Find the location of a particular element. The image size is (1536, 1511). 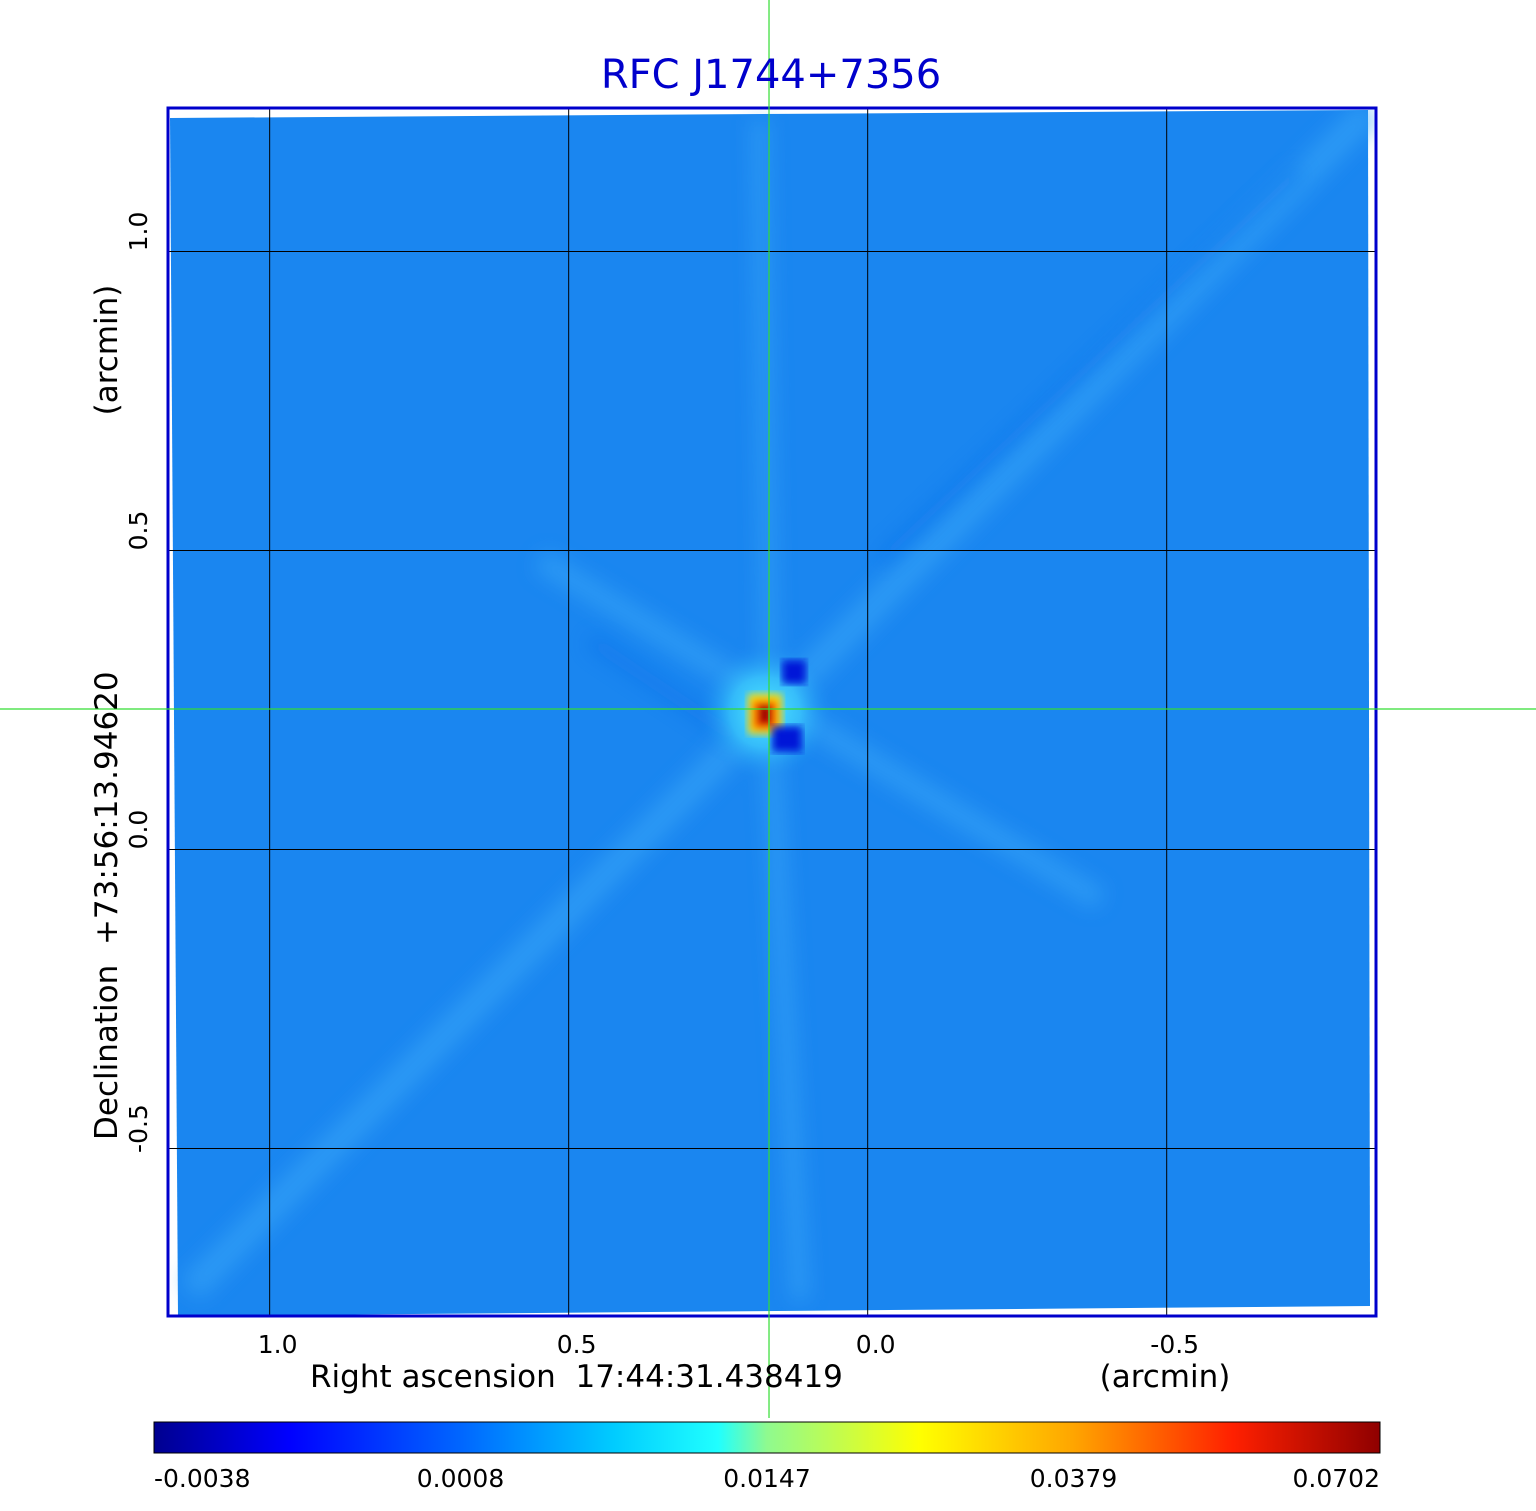

y-tick-label: 0.0 is located at coordinates (138, 830).